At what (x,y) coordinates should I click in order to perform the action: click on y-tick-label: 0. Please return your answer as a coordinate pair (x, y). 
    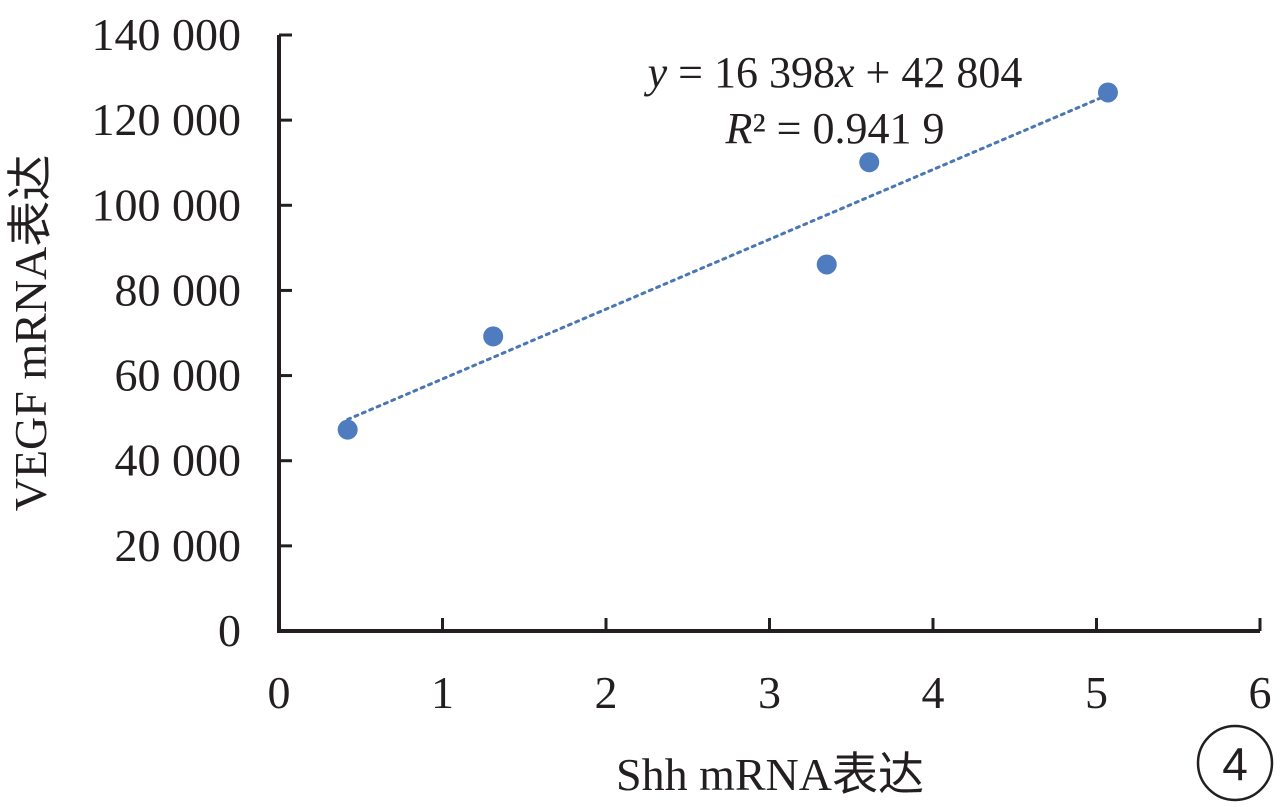
    Looking at the image, I should click on (229, 630).